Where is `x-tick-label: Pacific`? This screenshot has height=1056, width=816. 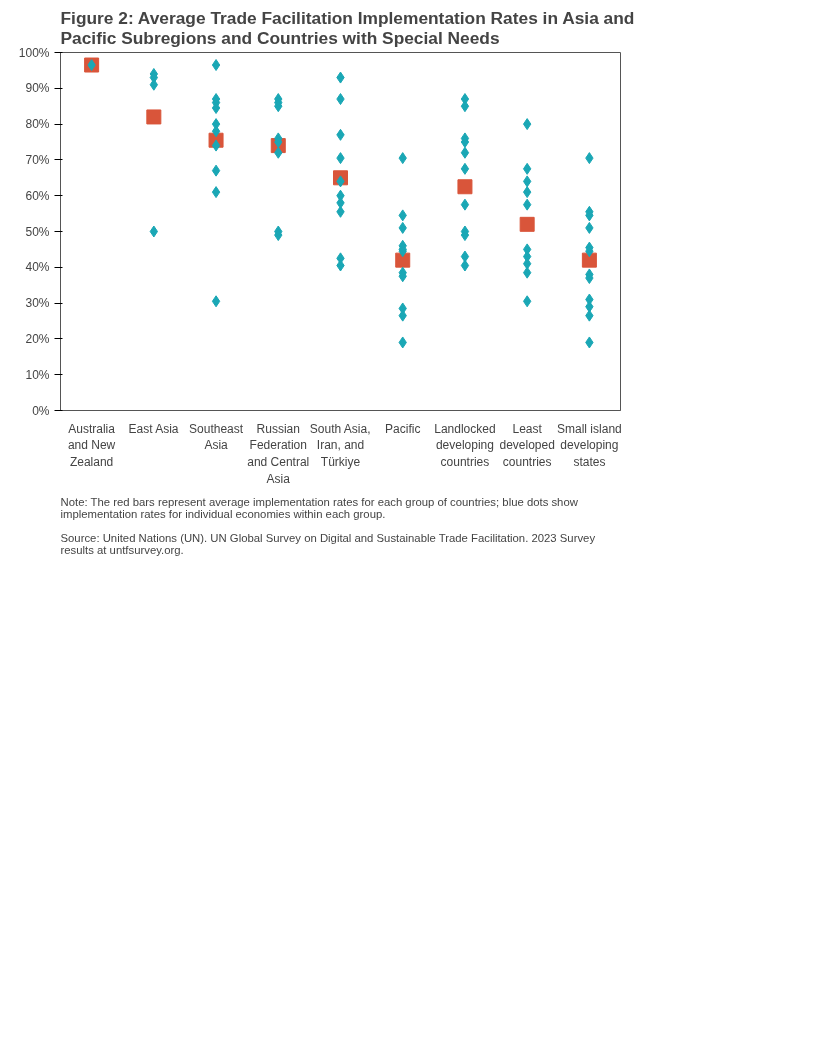 x-tick-label: Pacific is located at coordinates (403, 428).